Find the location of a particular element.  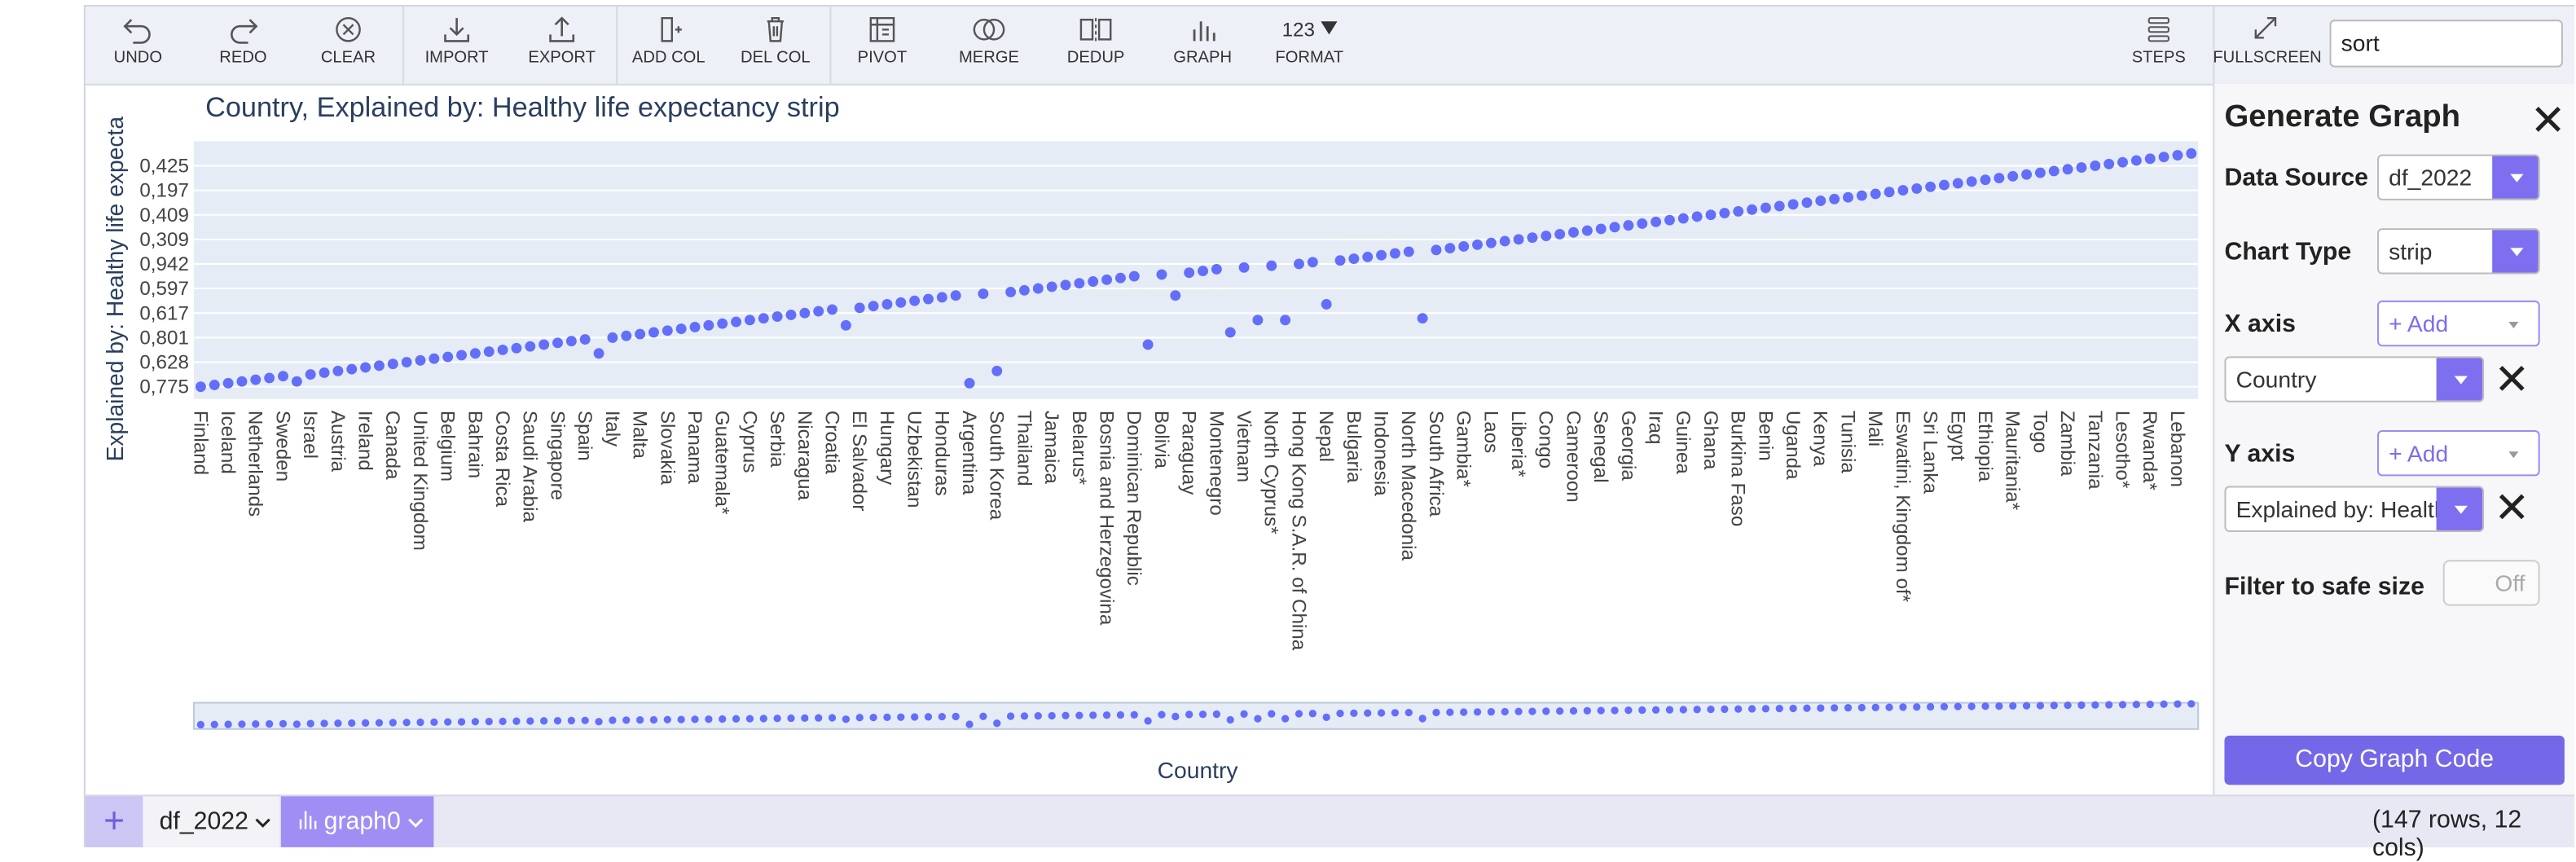

export-button: EXPORT is located at coordinates (561, 44).